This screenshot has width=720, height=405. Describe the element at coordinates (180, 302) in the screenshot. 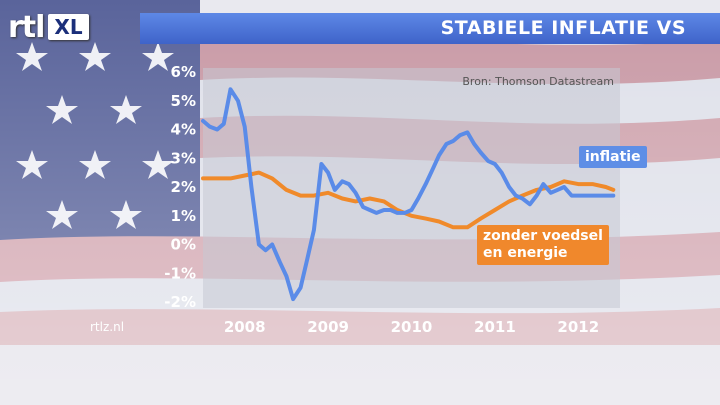

I see `y-tick-label: -2%` at that location.